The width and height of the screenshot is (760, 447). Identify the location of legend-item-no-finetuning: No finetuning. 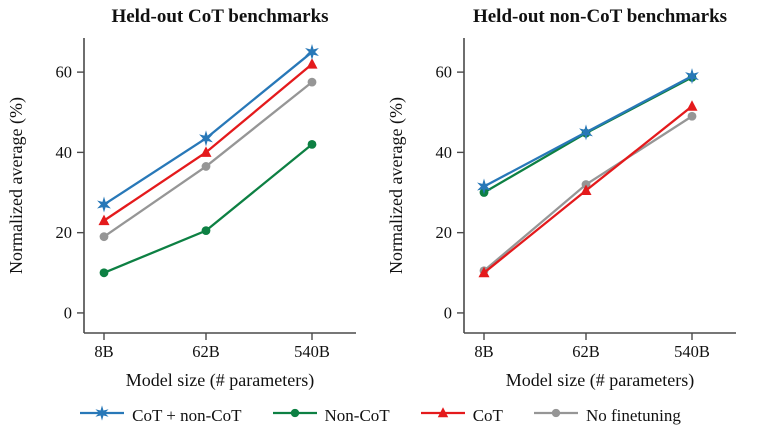
(607, 415).